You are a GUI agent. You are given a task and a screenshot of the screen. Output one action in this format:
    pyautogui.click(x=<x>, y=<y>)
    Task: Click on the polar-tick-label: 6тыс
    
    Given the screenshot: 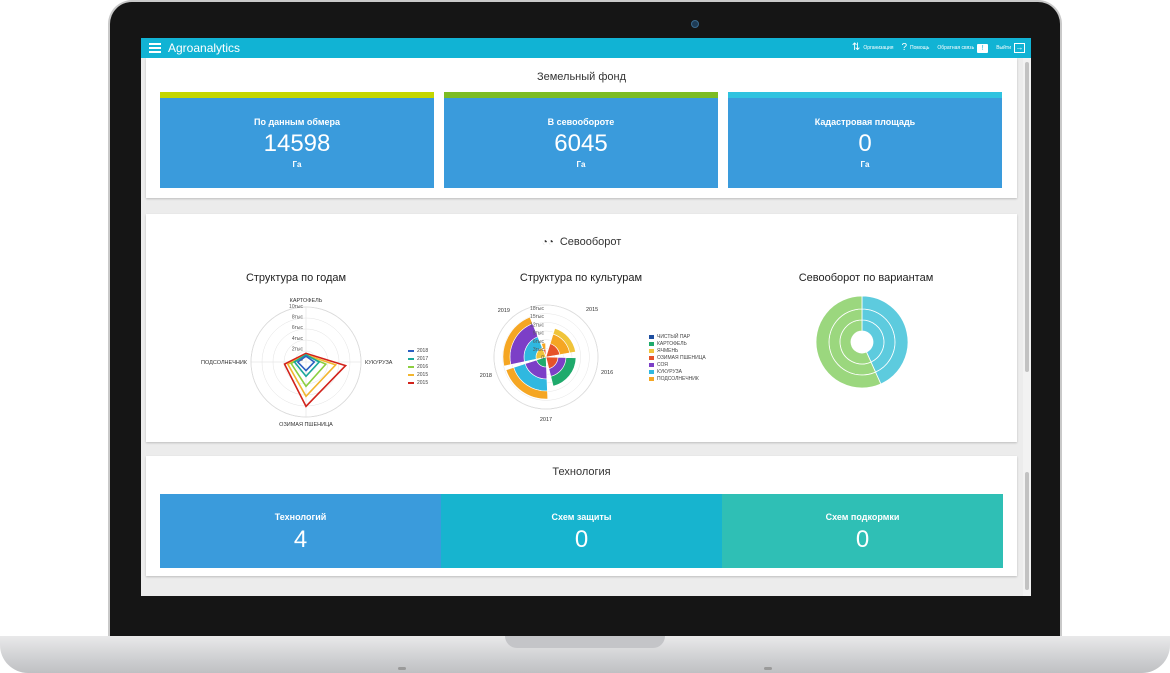 What is the action you would take?
    pyautogui.click(x=539, y=342)
    